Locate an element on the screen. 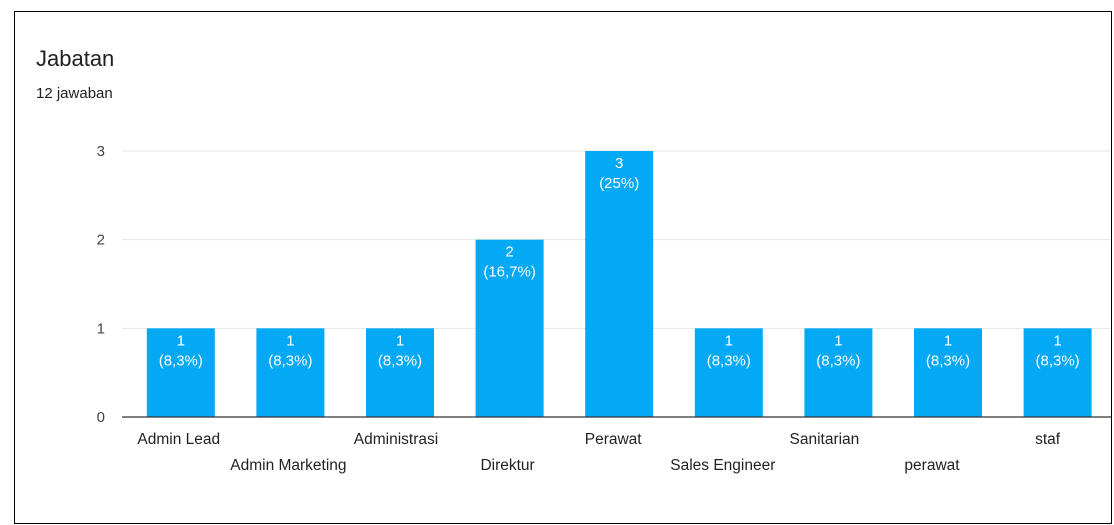  x-category-label: Administrasi is located at coordinates (396, 439).